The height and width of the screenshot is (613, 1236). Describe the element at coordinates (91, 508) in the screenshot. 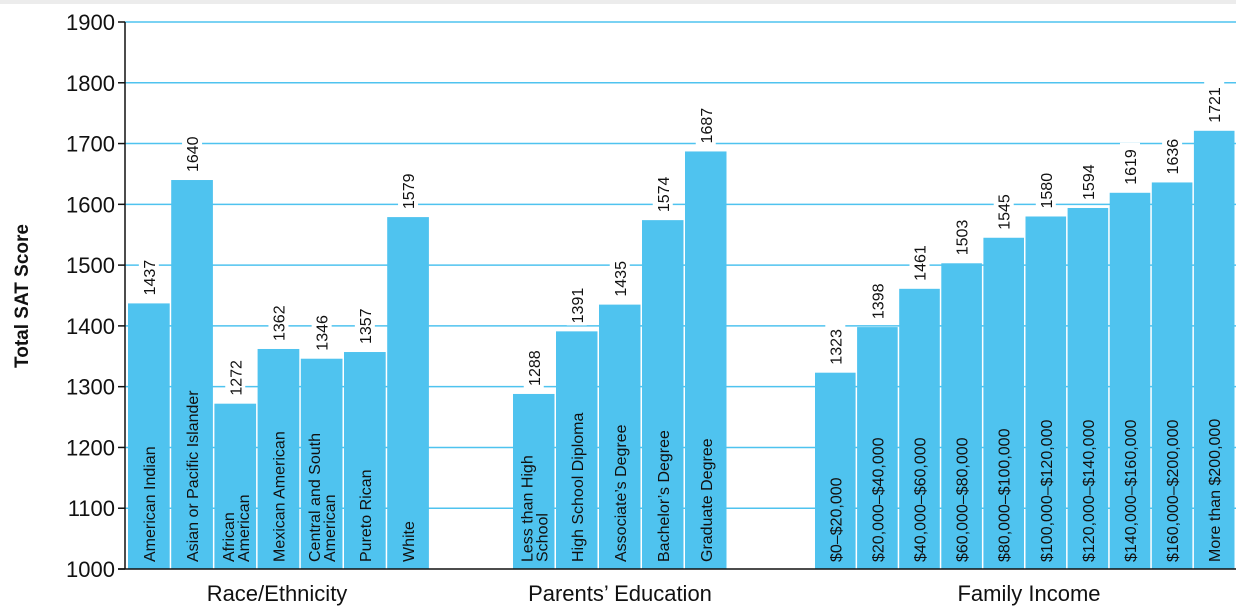

I see `y-tick-label: 1100` at that location.